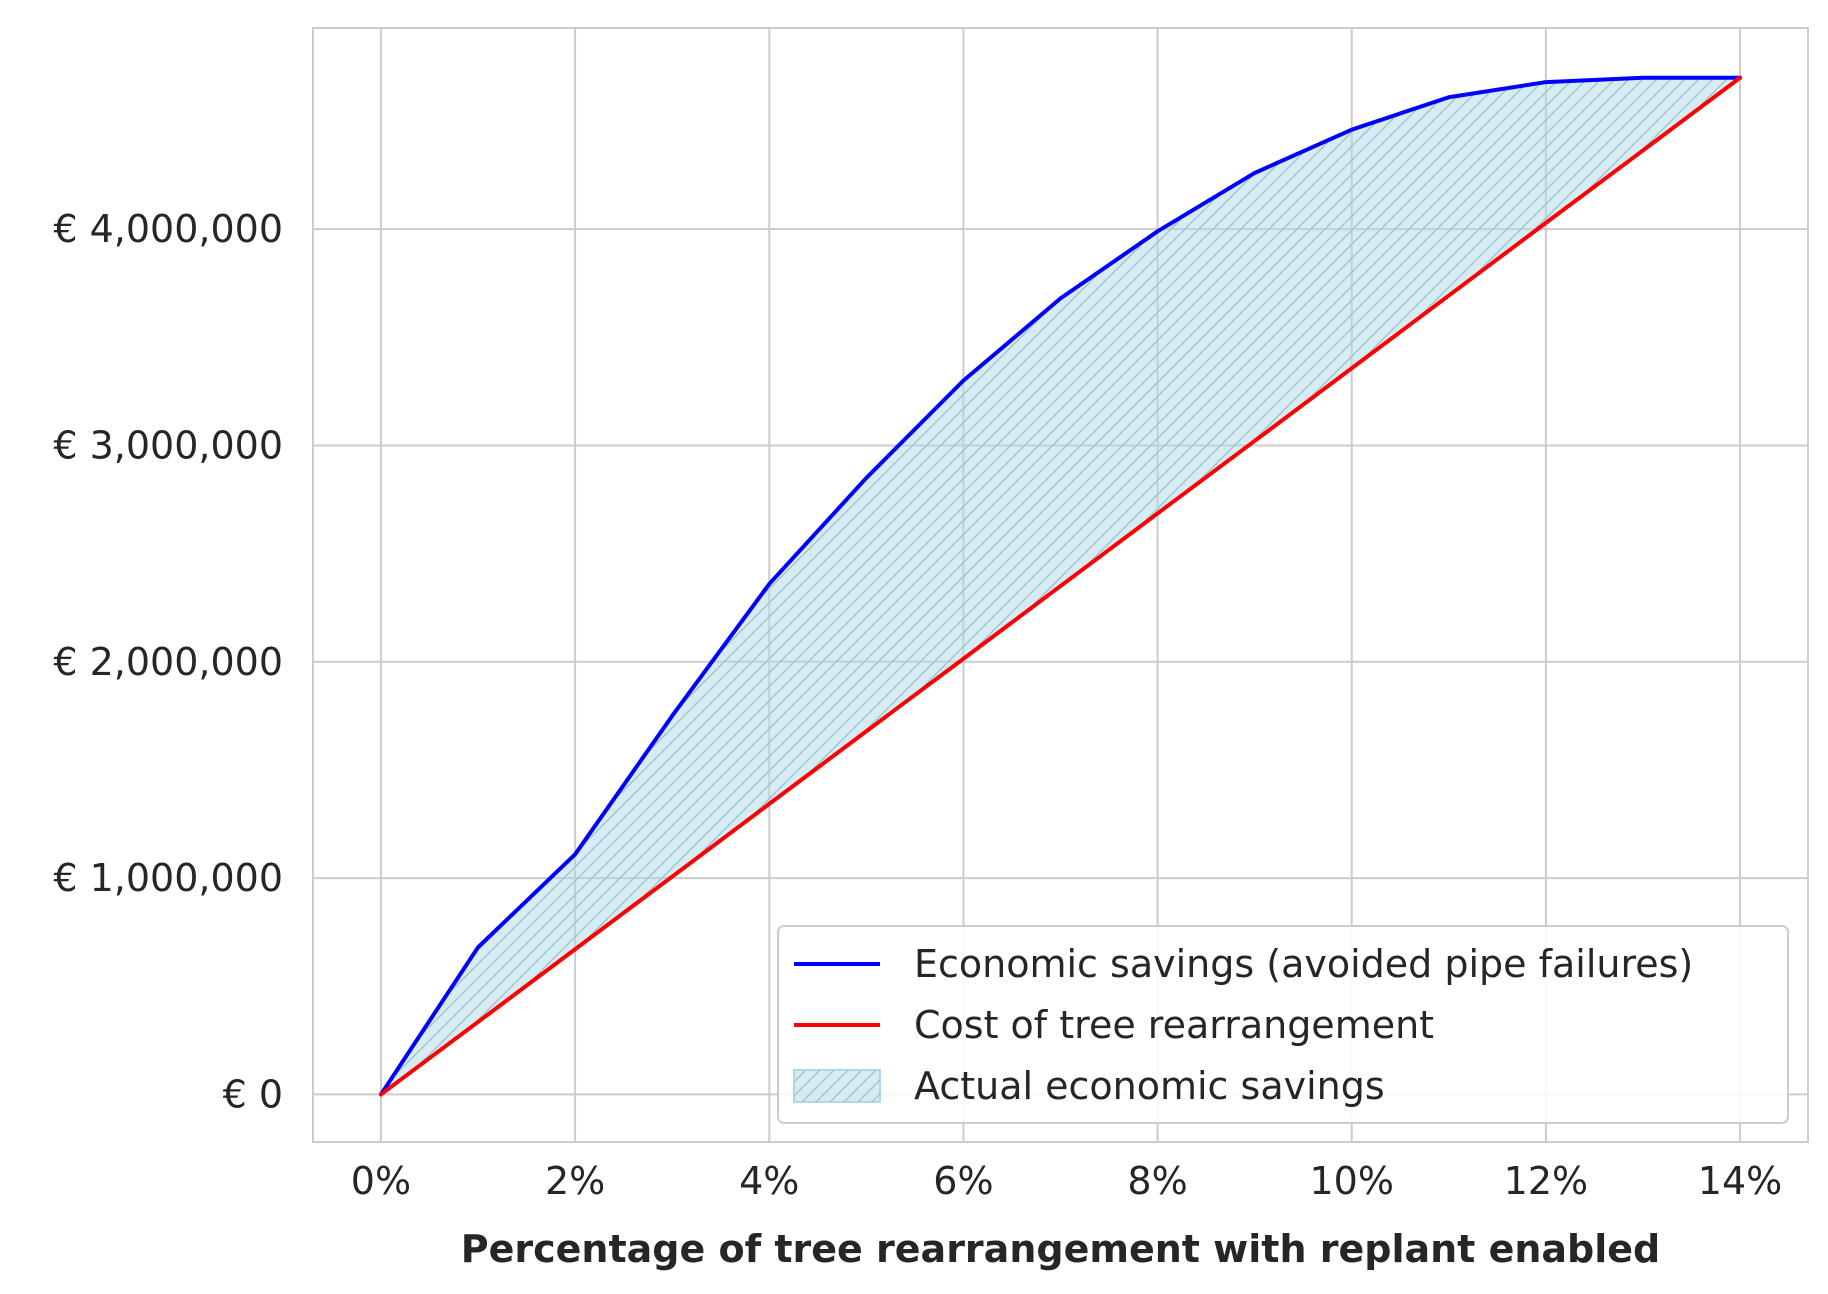 The image size is (1828, 1294). What do you see at coordinates (1157, 1181) in the screenshot?
I see `x-tick-label: 8%` at bounding box center [1157, 1181].